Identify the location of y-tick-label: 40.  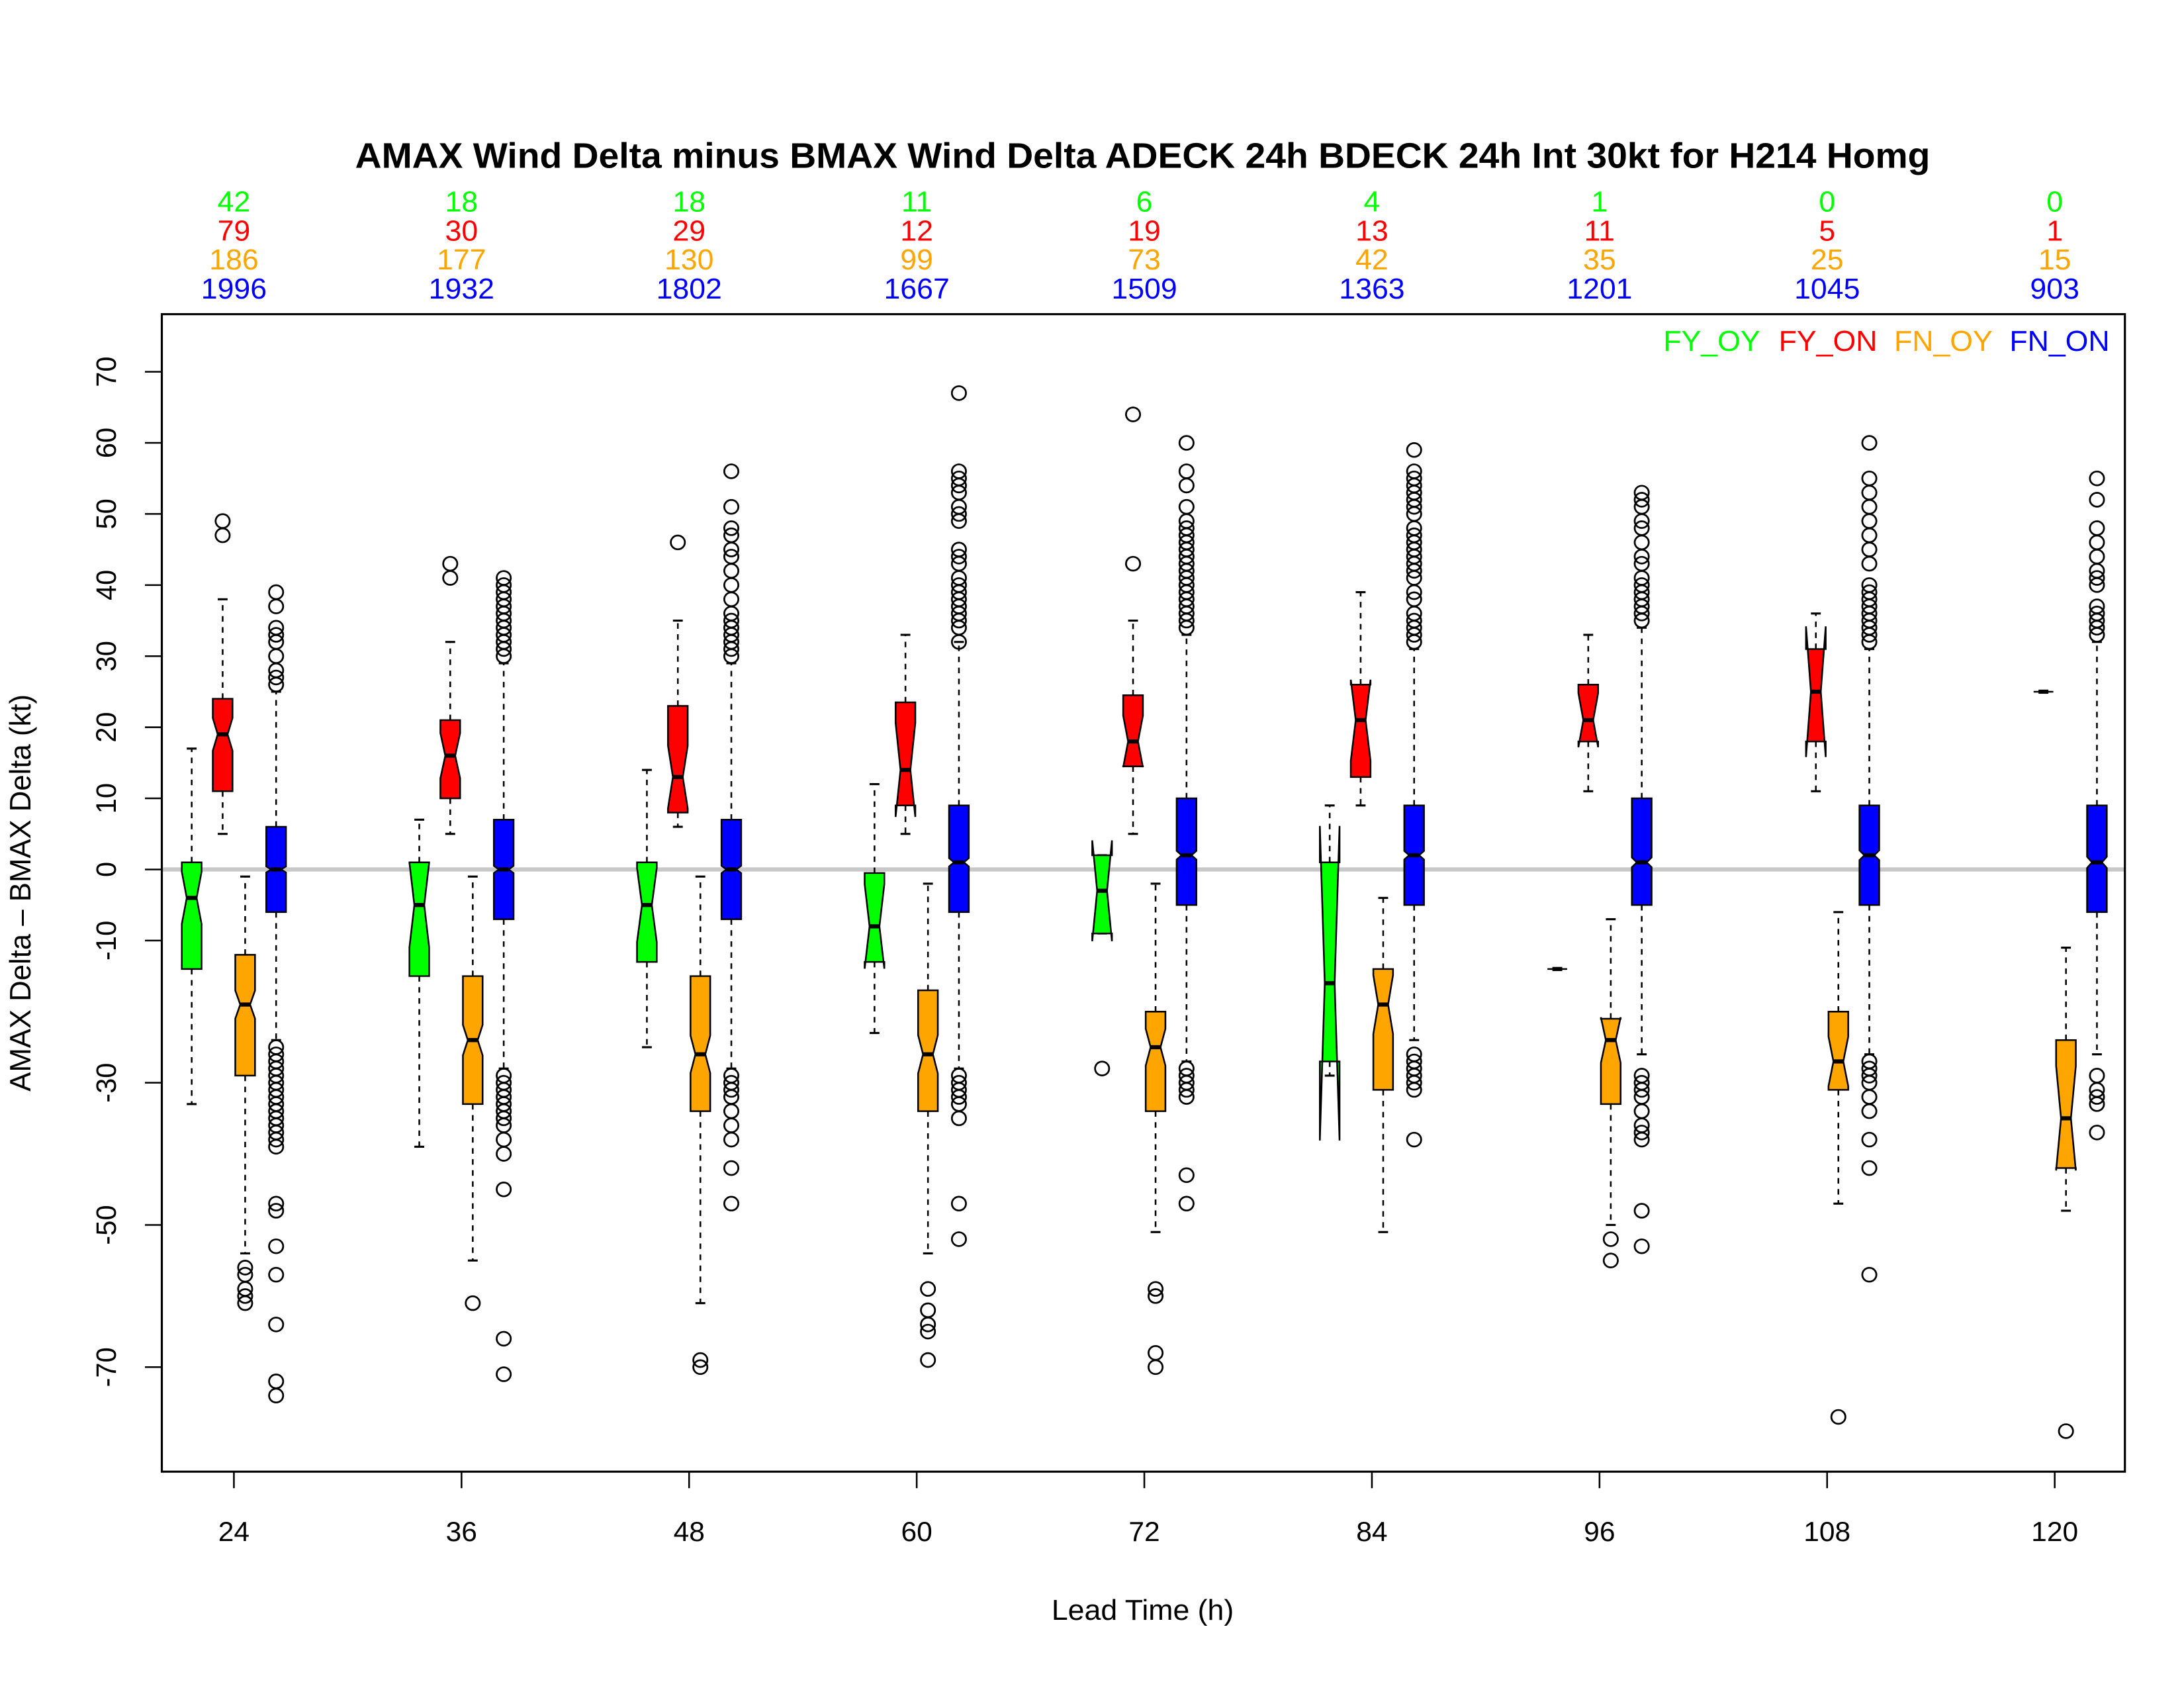
(106, 585).